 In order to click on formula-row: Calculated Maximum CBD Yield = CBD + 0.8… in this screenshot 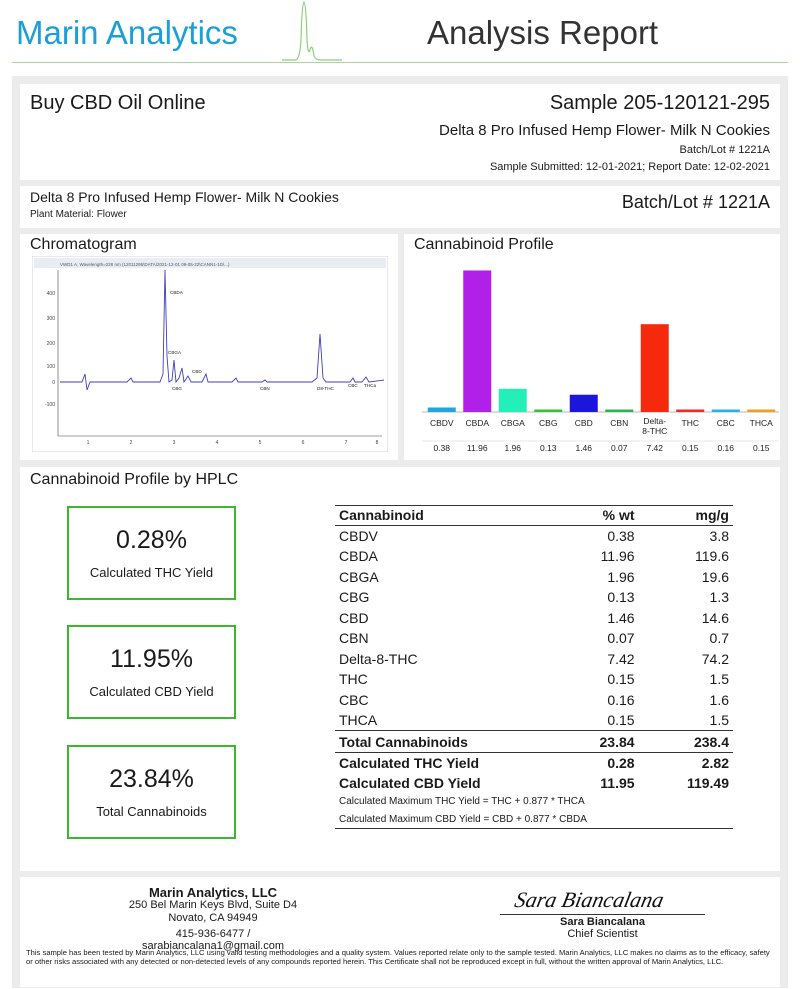, I will do `click(534, 819)`.